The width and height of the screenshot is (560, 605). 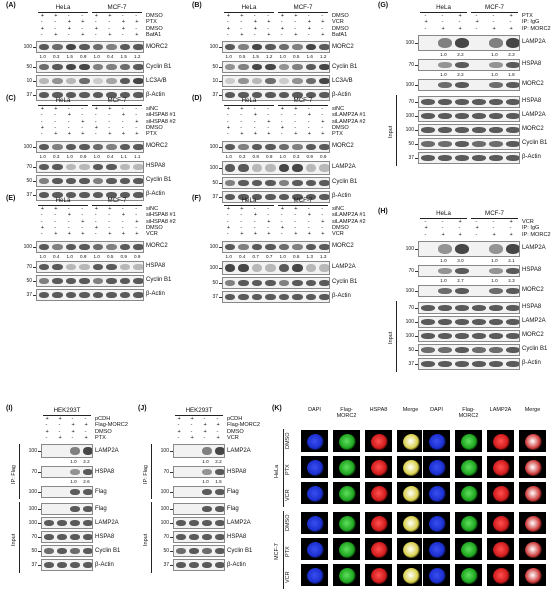 I want to click on quant-value: 0.9, so click(x=83, y=57).